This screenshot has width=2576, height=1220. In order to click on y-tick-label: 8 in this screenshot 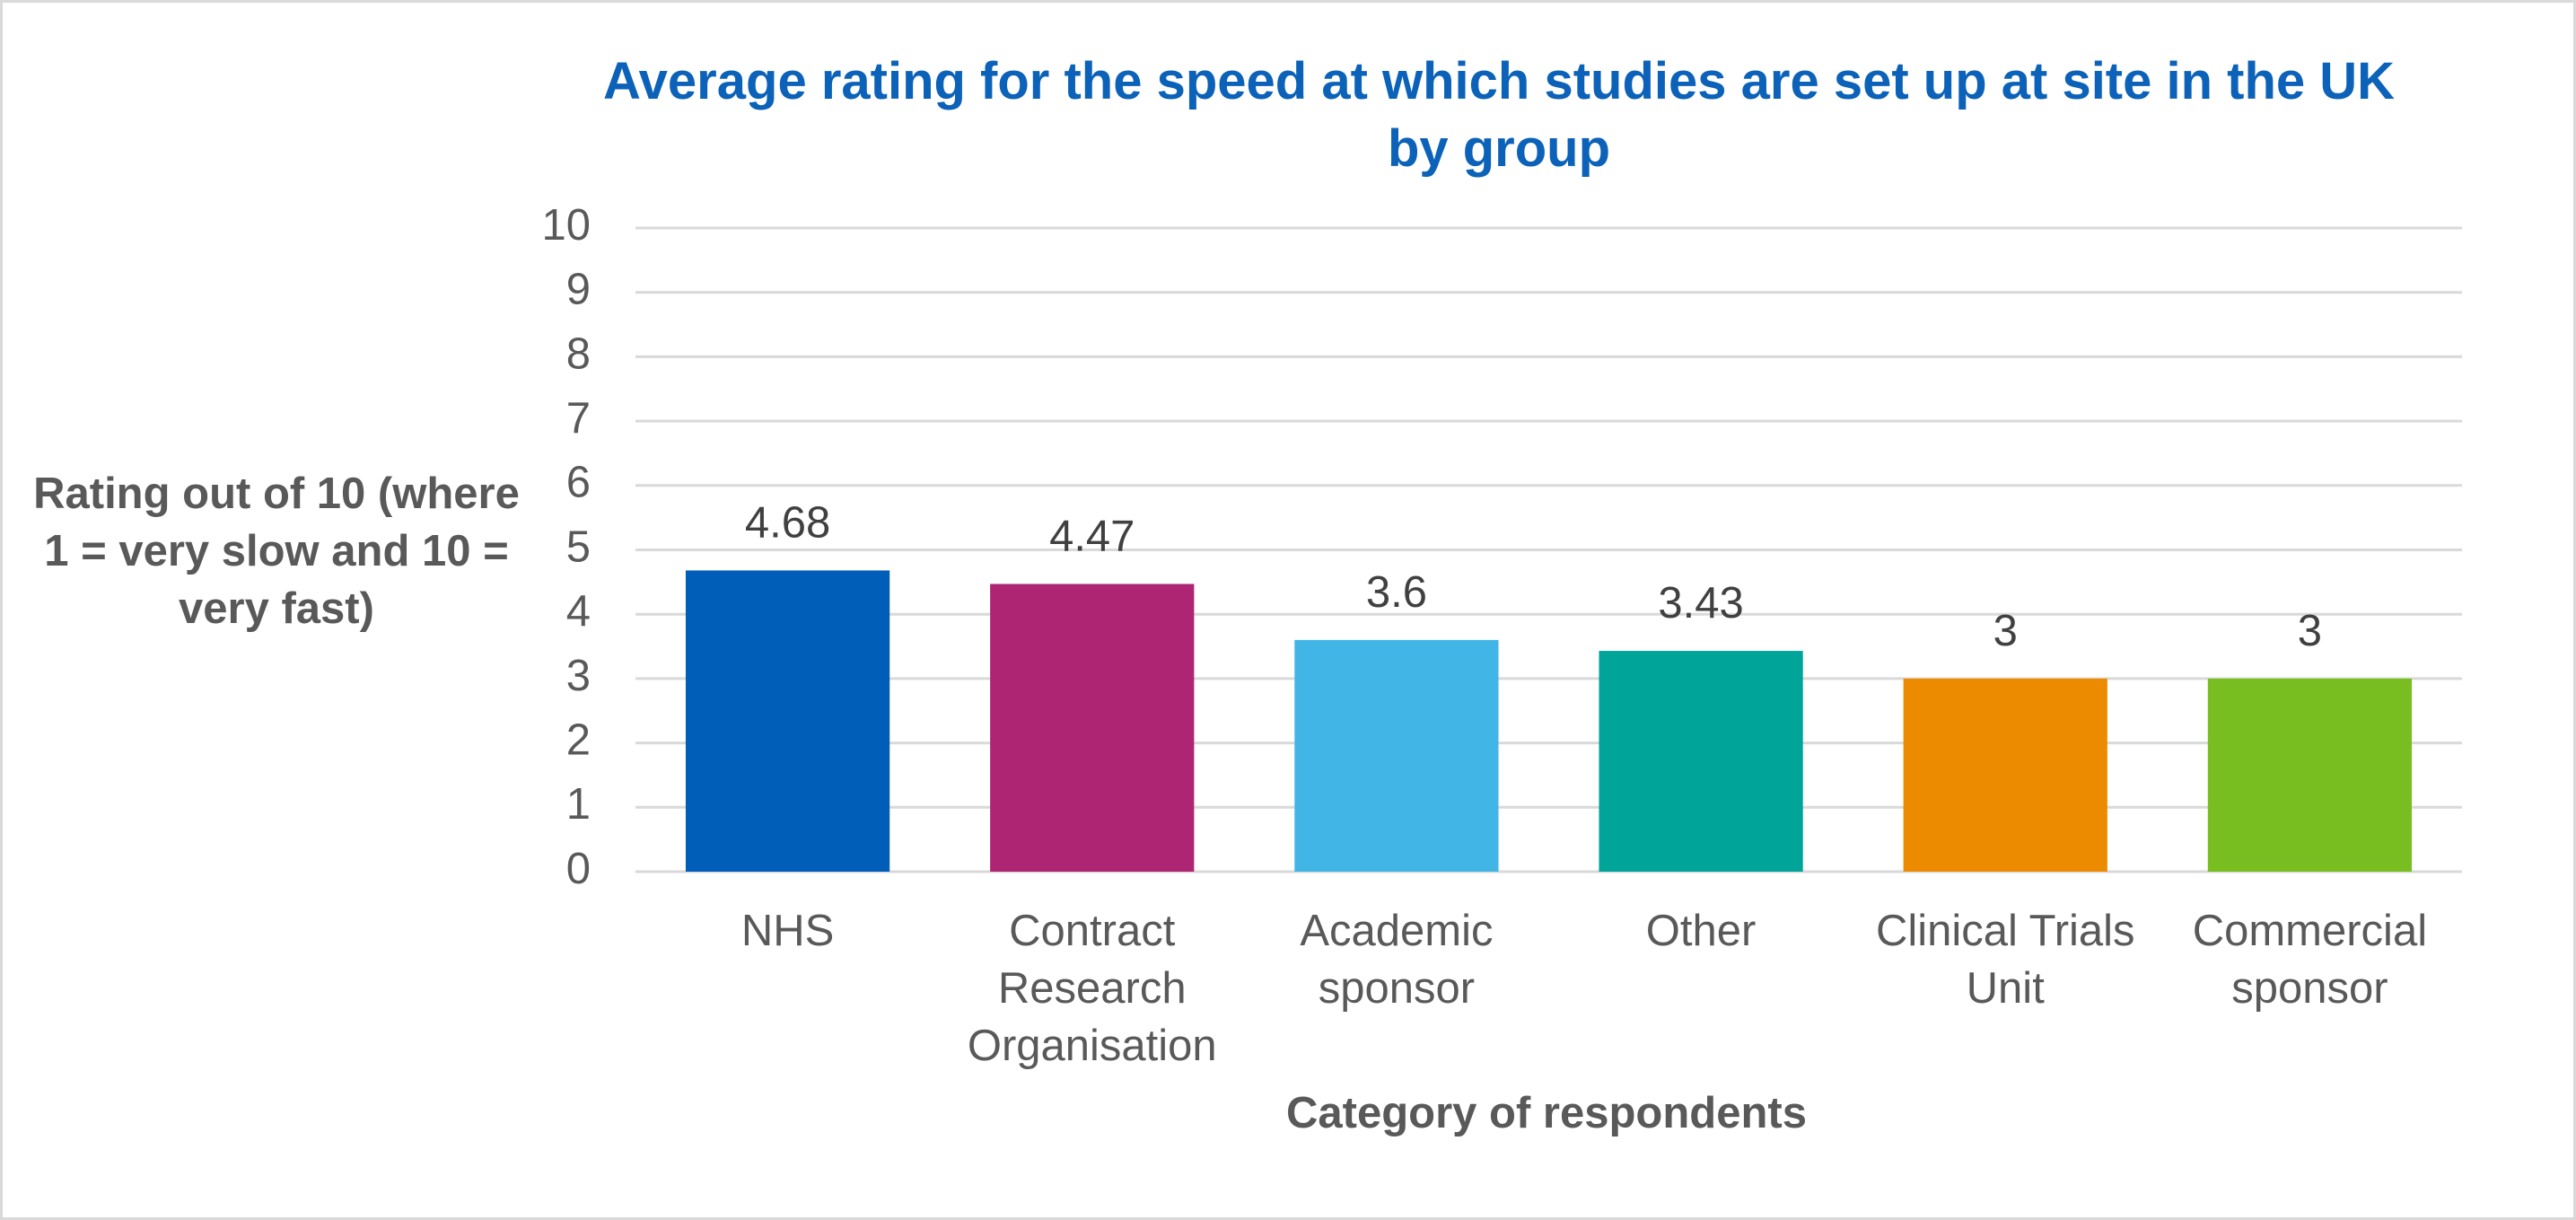, I will do `click(578, 353)`.